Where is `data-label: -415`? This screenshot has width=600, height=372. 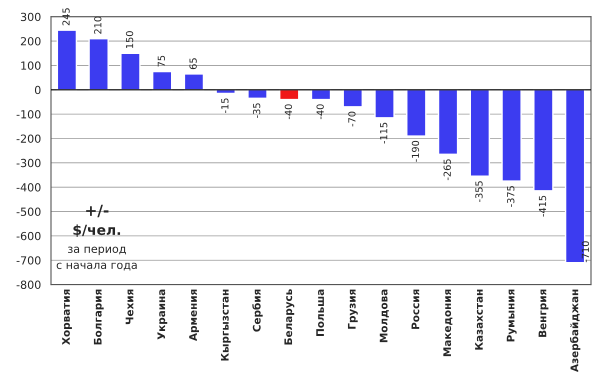 data-label: -415 is located at coordinates (542, 206).